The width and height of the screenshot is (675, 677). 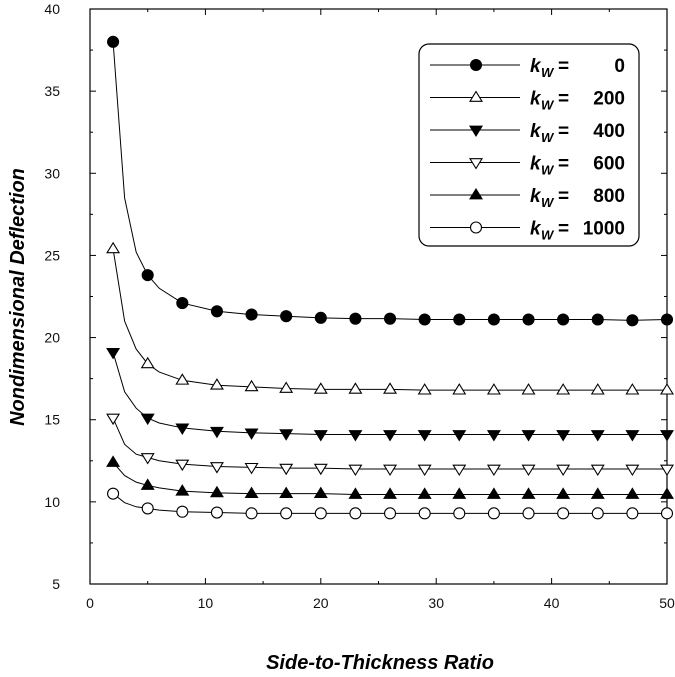 What do you see at coordinates (604, 229) in the screenshot?
I see `legend-value: 1000` at bounding box center [604, 229].